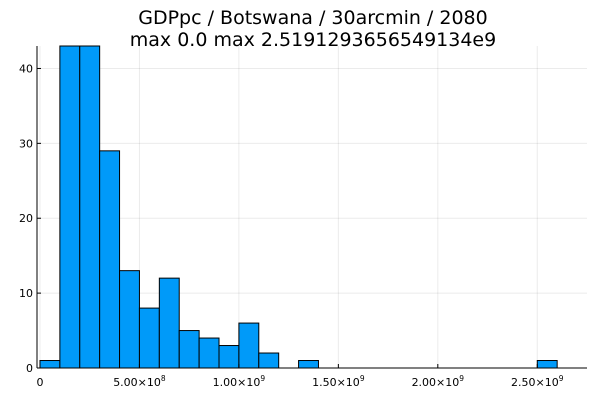 This screenshot has width=600, height=400. What do you see at coordinates (338, 381) in the screenshot?
I see `x-tick-label-3: 1.50×10⁹` at bounding box center [338, 381].